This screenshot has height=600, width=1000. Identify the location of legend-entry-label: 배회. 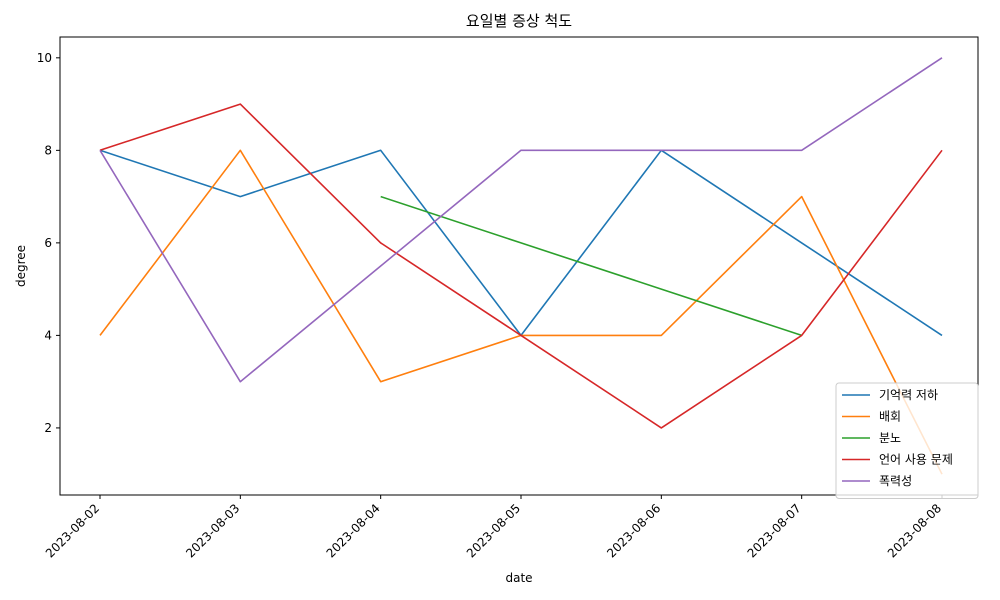
(890, 417).